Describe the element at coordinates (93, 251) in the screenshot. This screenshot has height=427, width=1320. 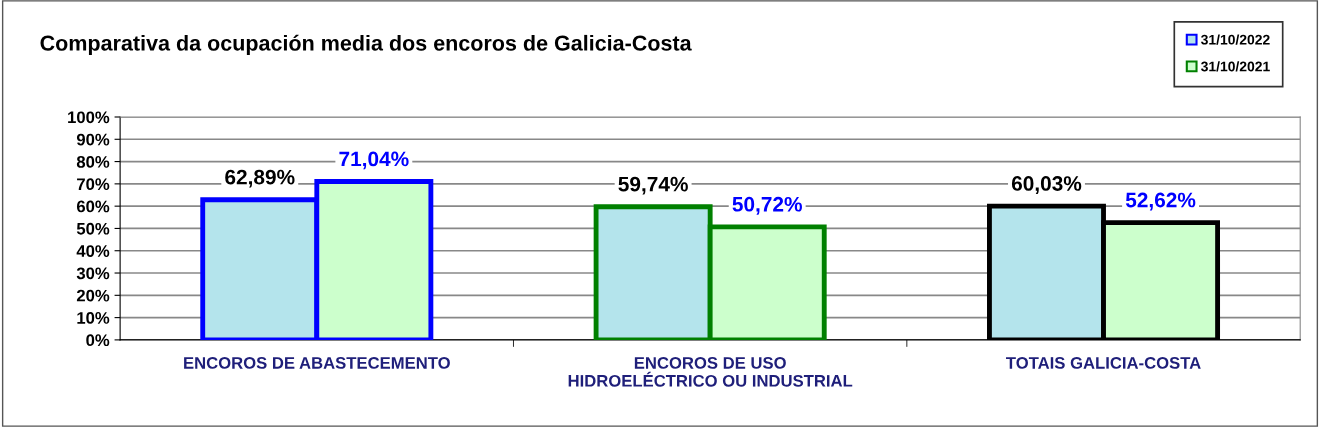
I see `y-tick-label: 40%` at that location.